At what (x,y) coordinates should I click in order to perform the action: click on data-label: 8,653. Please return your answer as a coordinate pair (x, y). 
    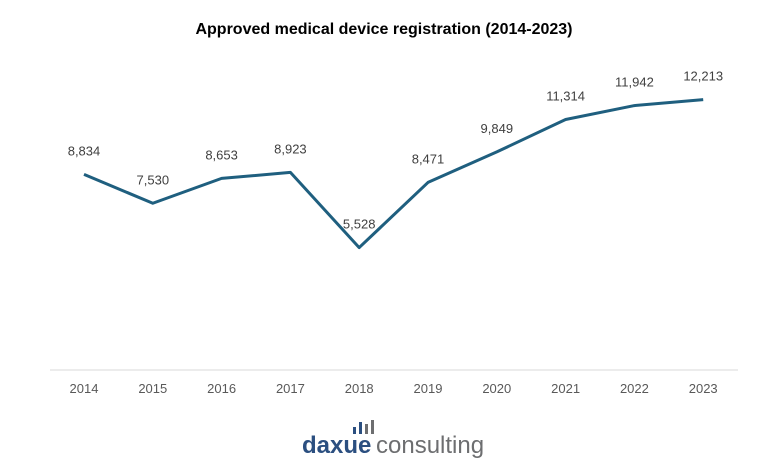
    Looking at the image, I should click on (221, 154).